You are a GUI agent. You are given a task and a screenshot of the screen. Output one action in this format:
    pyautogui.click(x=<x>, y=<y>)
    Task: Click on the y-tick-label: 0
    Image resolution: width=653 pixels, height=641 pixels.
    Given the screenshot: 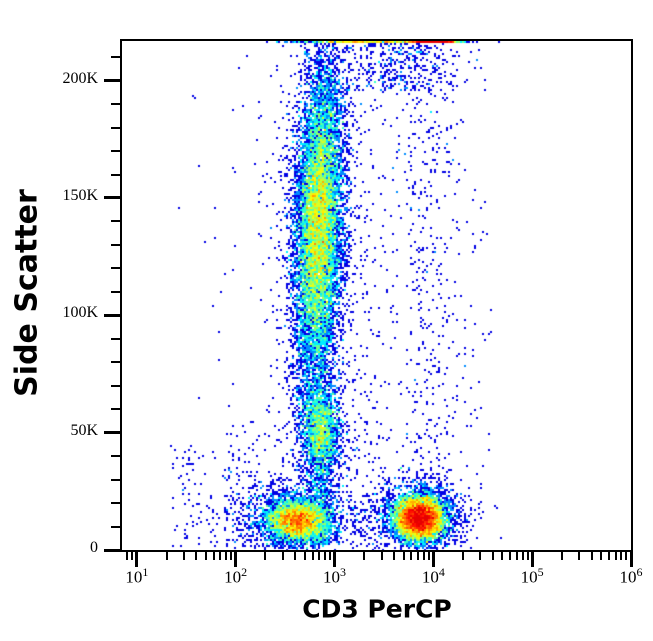 What is the action you would take?
    pyautogui.click(x=94, y=547)
    